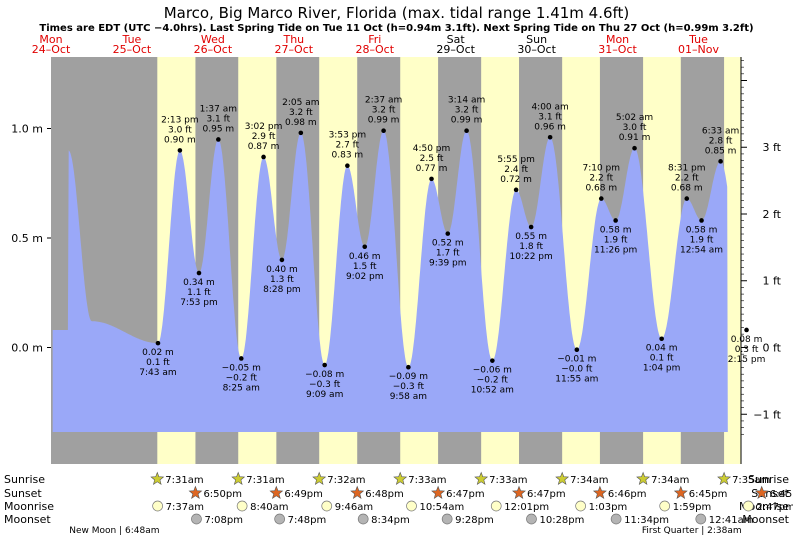  I want to click on astro-time: 6:45pm, so click(781, 494).